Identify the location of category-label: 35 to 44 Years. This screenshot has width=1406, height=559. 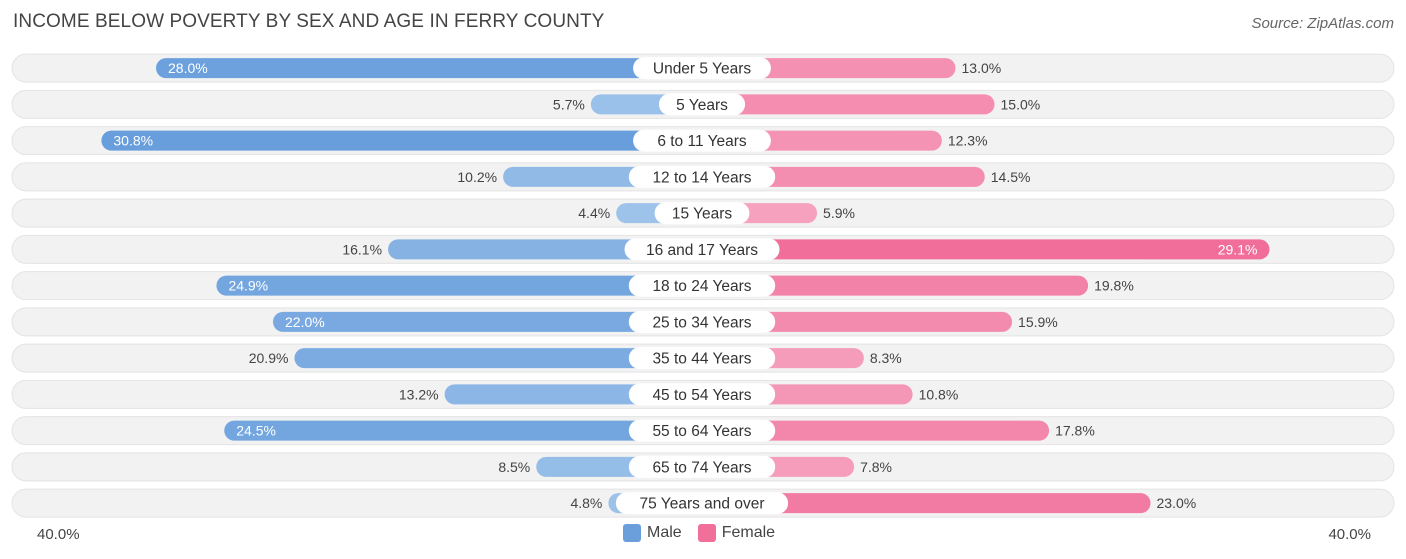
(701, 359).